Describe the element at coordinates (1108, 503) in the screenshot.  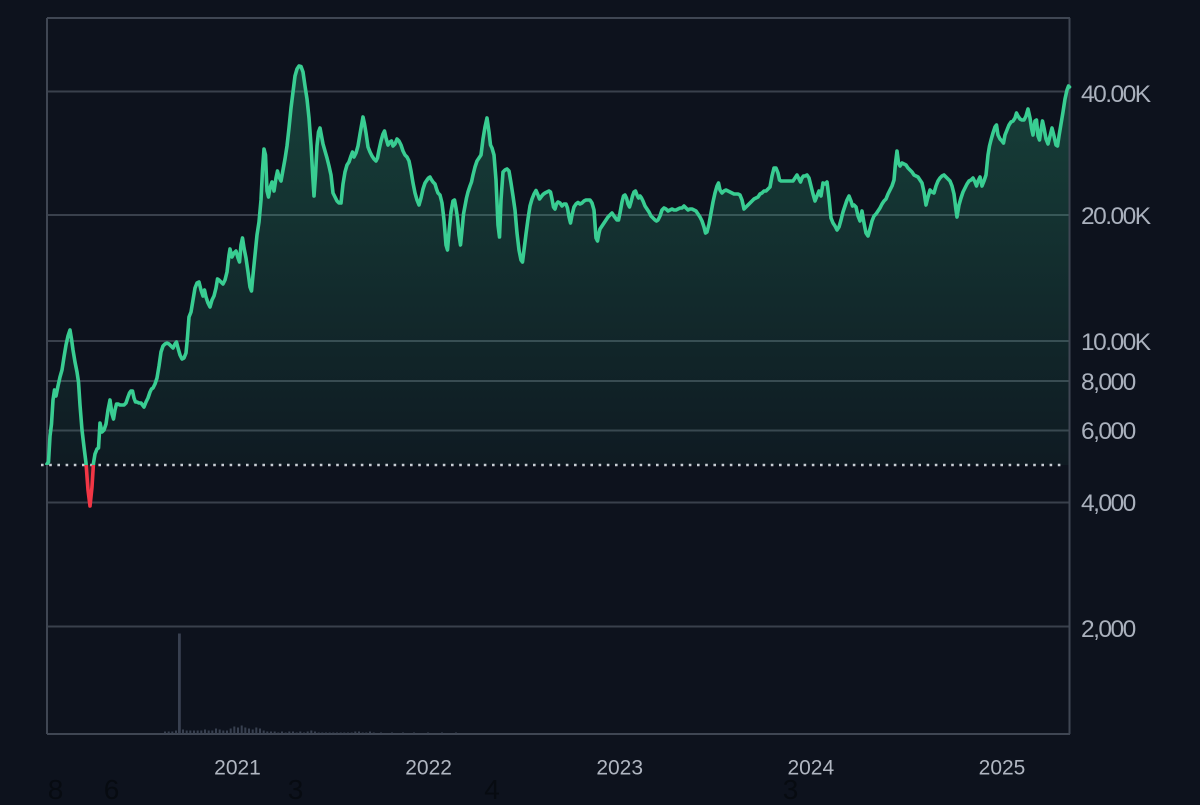
I see `svg-text: 4,000` at that location.